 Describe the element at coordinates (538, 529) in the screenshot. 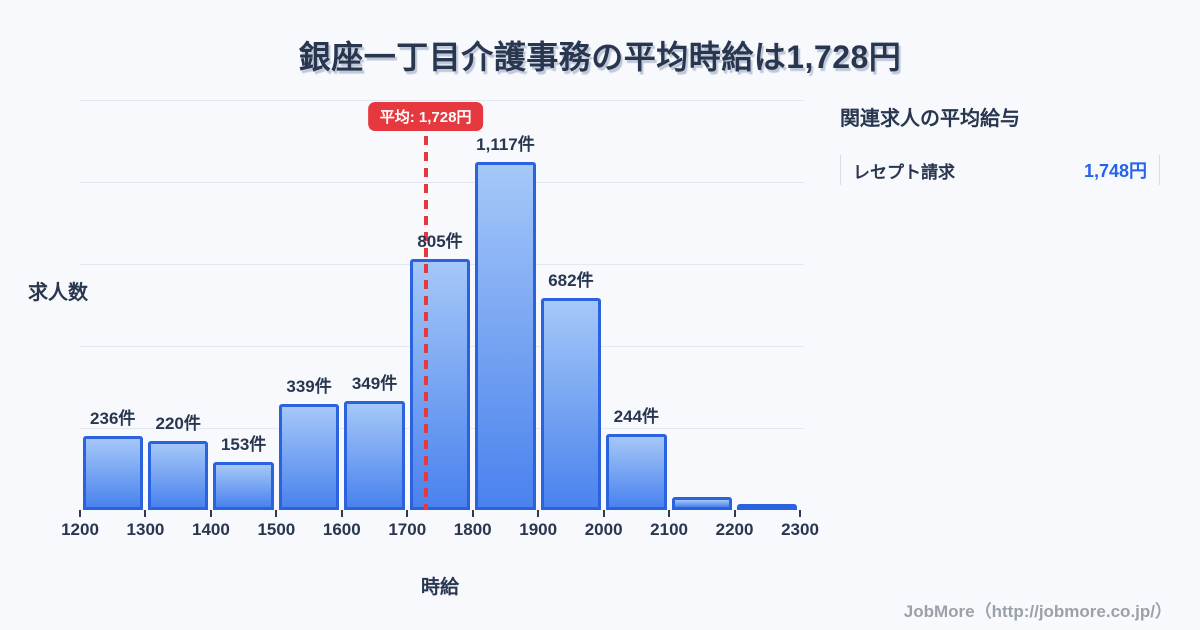

I see `x-axis-tick-label: 1900` at that location.